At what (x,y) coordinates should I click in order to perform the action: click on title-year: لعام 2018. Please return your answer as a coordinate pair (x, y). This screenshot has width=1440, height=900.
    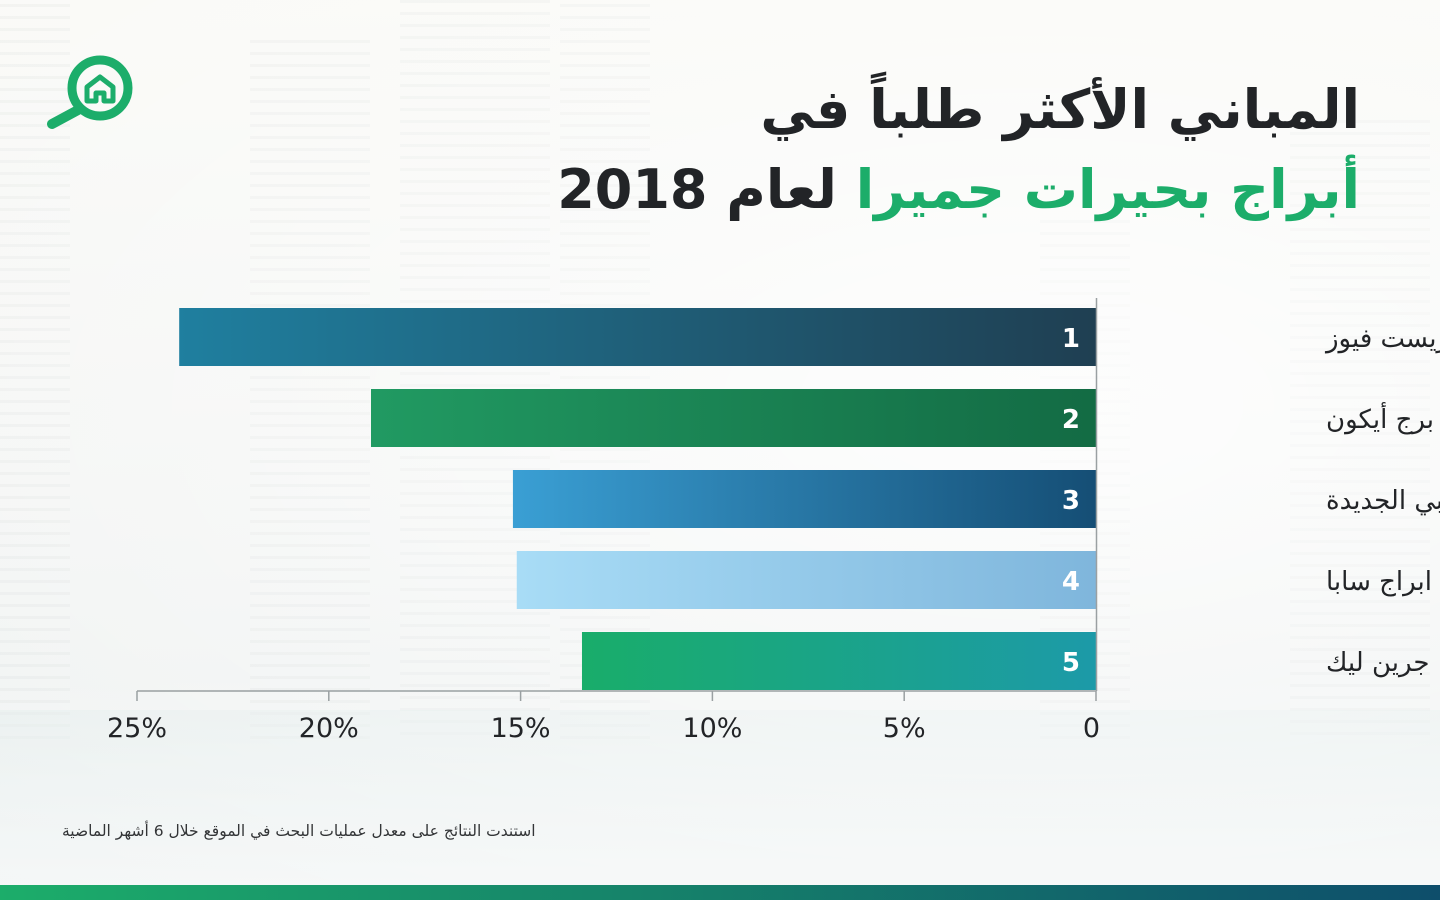
    Looking at the image, I should click on (697, 189).